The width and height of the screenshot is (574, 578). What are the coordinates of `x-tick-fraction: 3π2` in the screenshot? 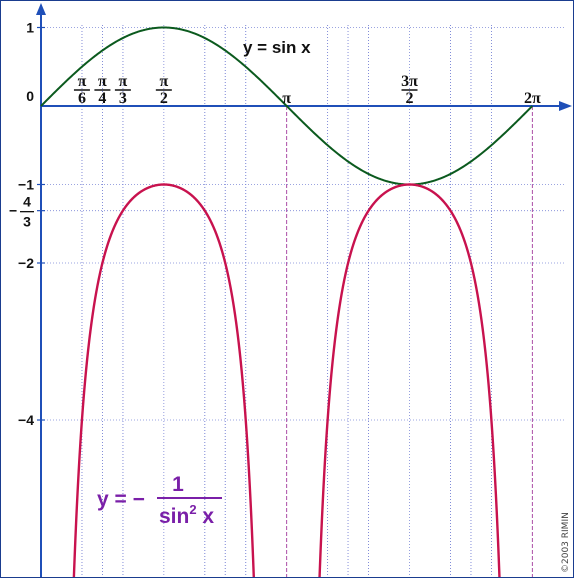 It's located at (409, 90).